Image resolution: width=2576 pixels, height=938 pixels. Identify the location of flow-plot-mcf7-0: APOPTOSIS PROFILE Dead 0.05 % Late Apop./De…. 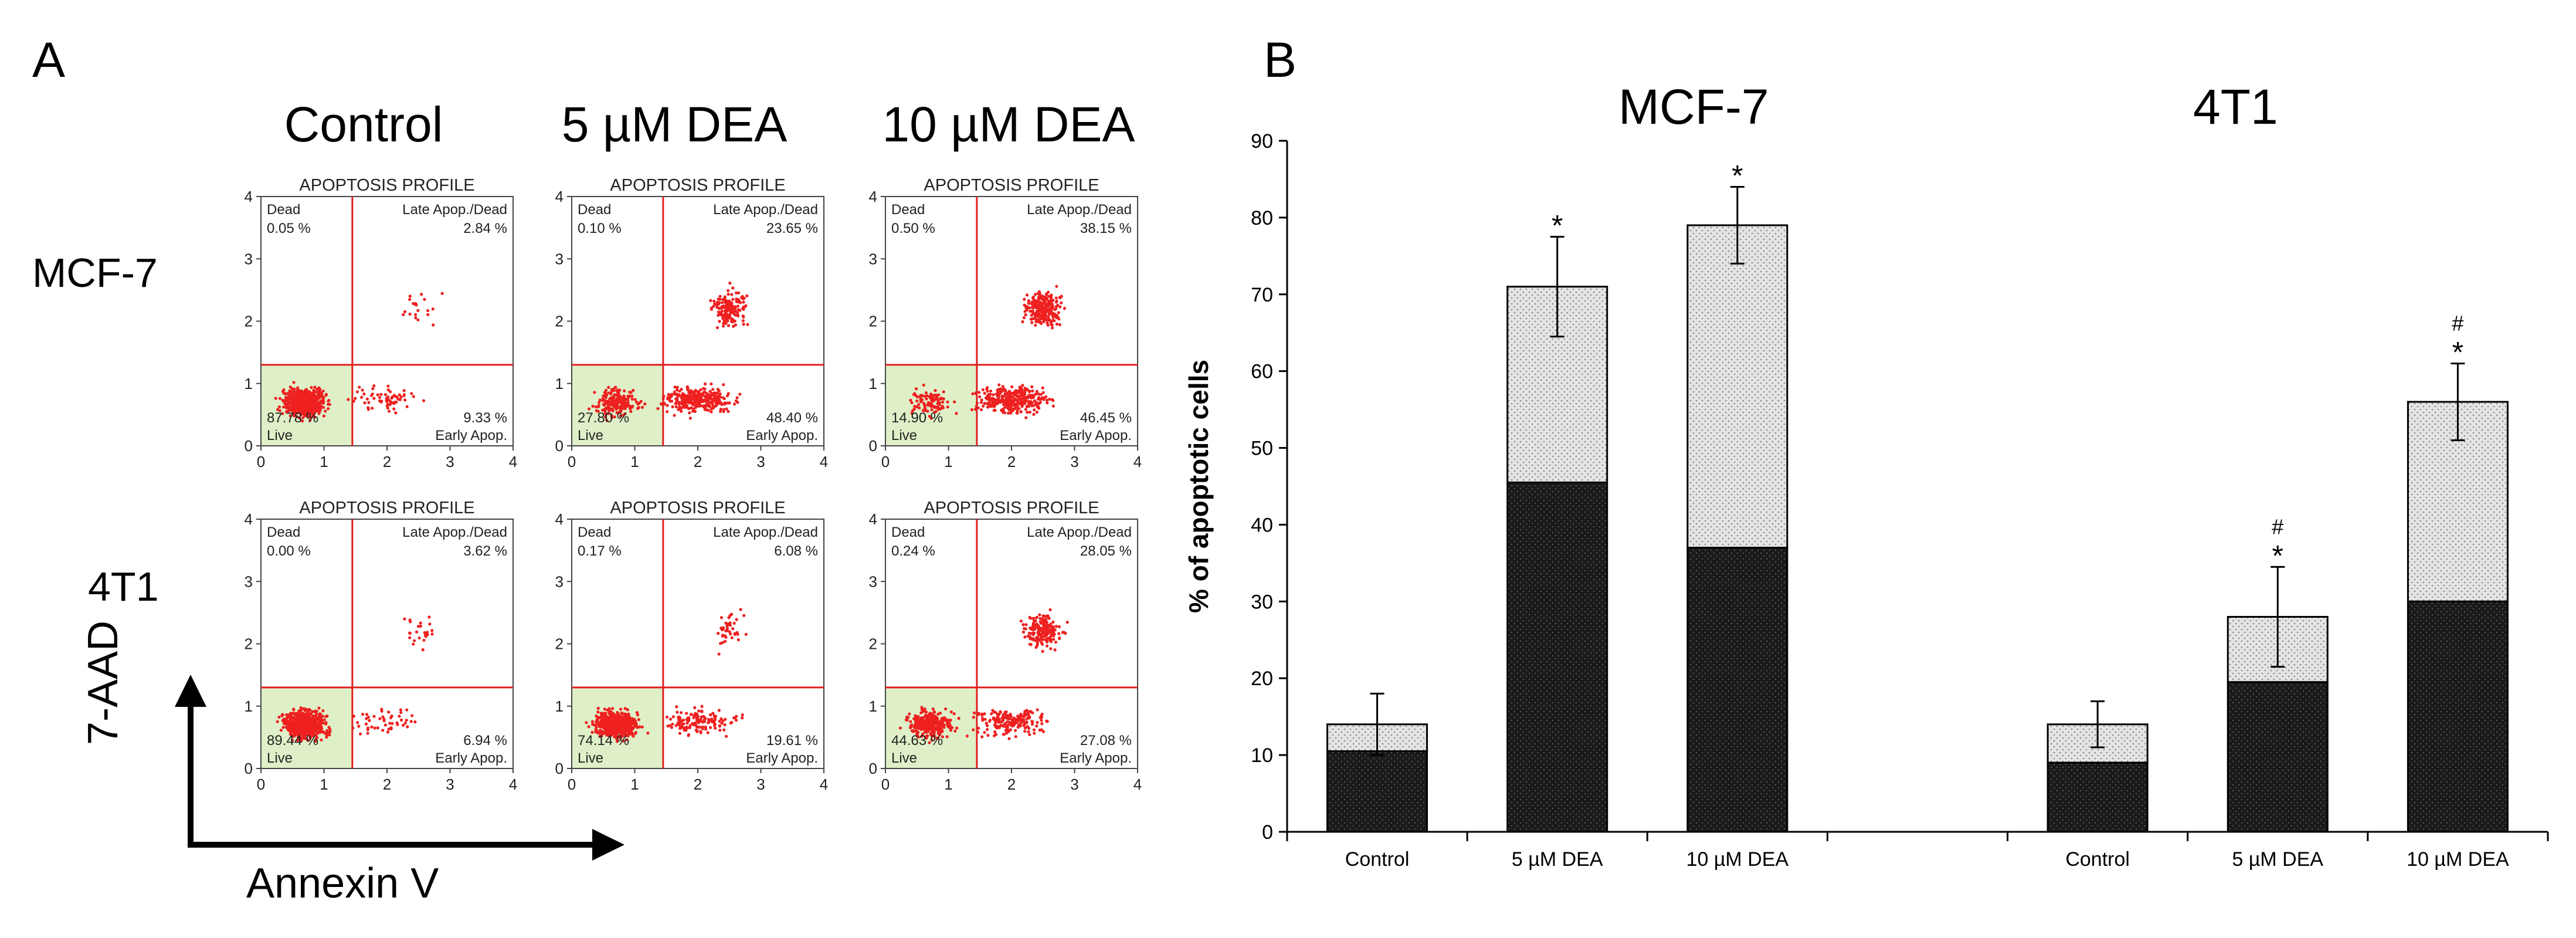
(381, 323).